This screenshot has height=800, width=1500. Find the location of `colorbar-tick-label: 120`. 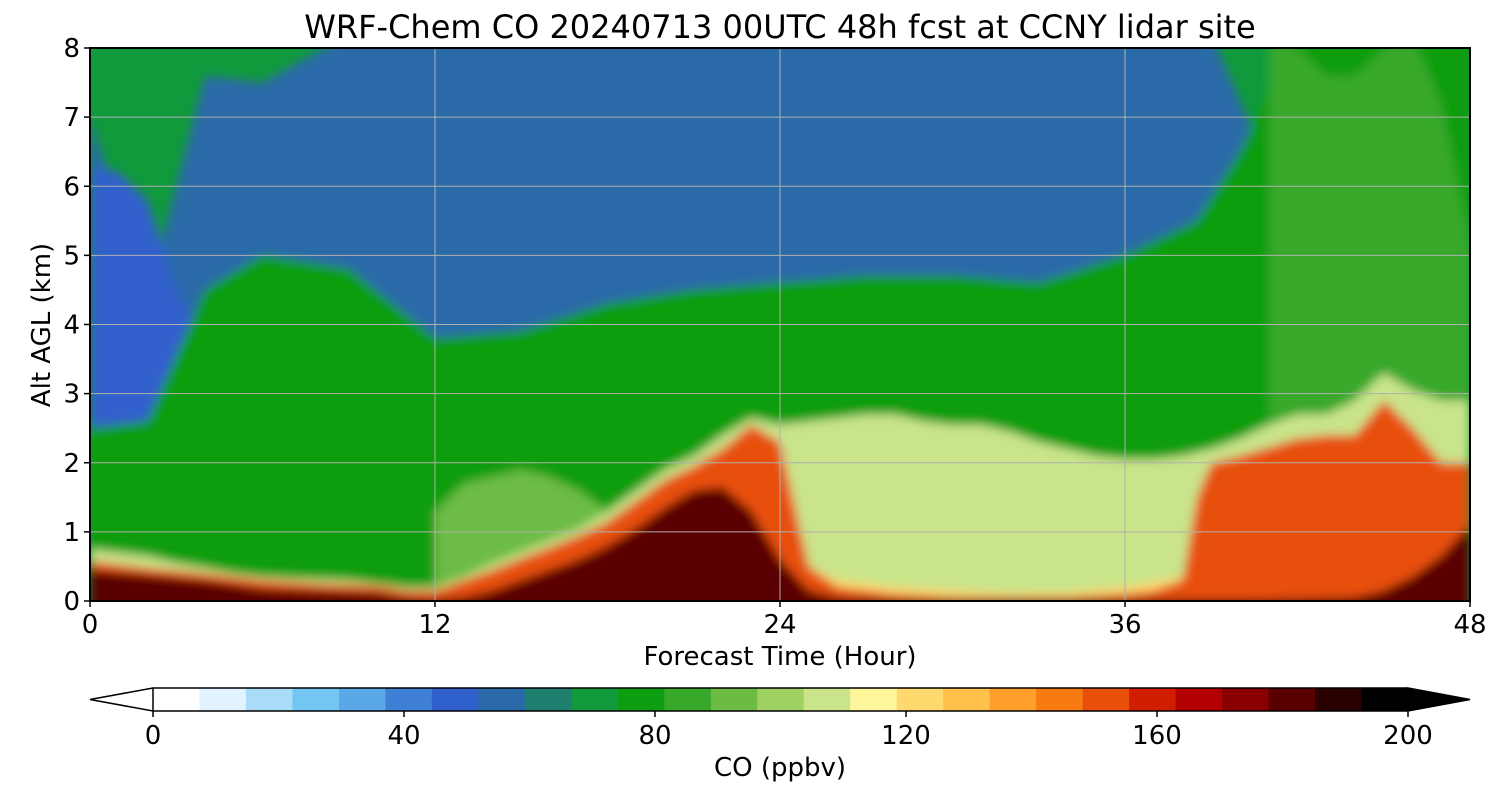

colorbar-tick-label: 120 is located at coordinates (906, 736).